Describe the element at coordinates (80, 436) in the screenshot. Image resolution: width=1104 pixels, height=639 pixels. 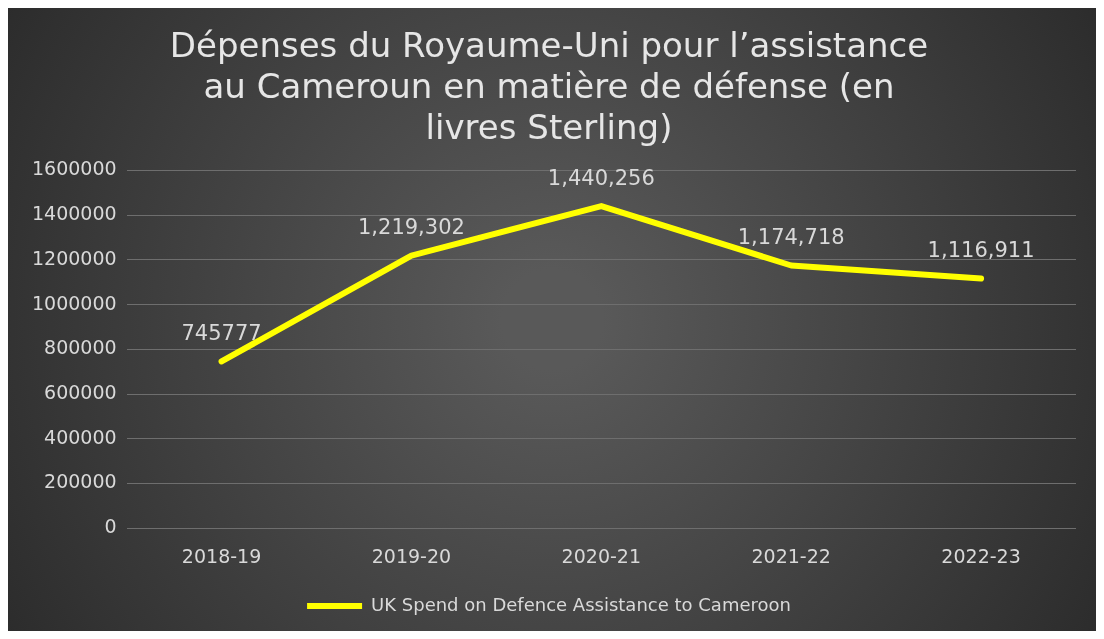
I see `y-tick-label: 400000` at that location.